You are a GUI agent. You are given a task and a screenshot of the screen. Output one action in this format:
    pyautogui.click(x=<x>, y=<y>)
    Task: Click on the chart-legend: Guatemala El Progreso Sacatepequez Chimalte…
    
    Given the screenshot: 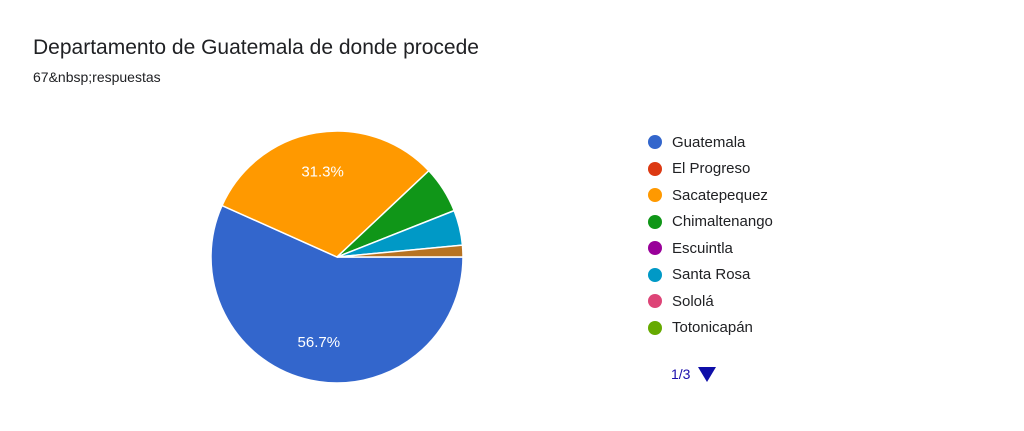 What is the action you would take?
    pyautogui.click(x=710, y=235)
    